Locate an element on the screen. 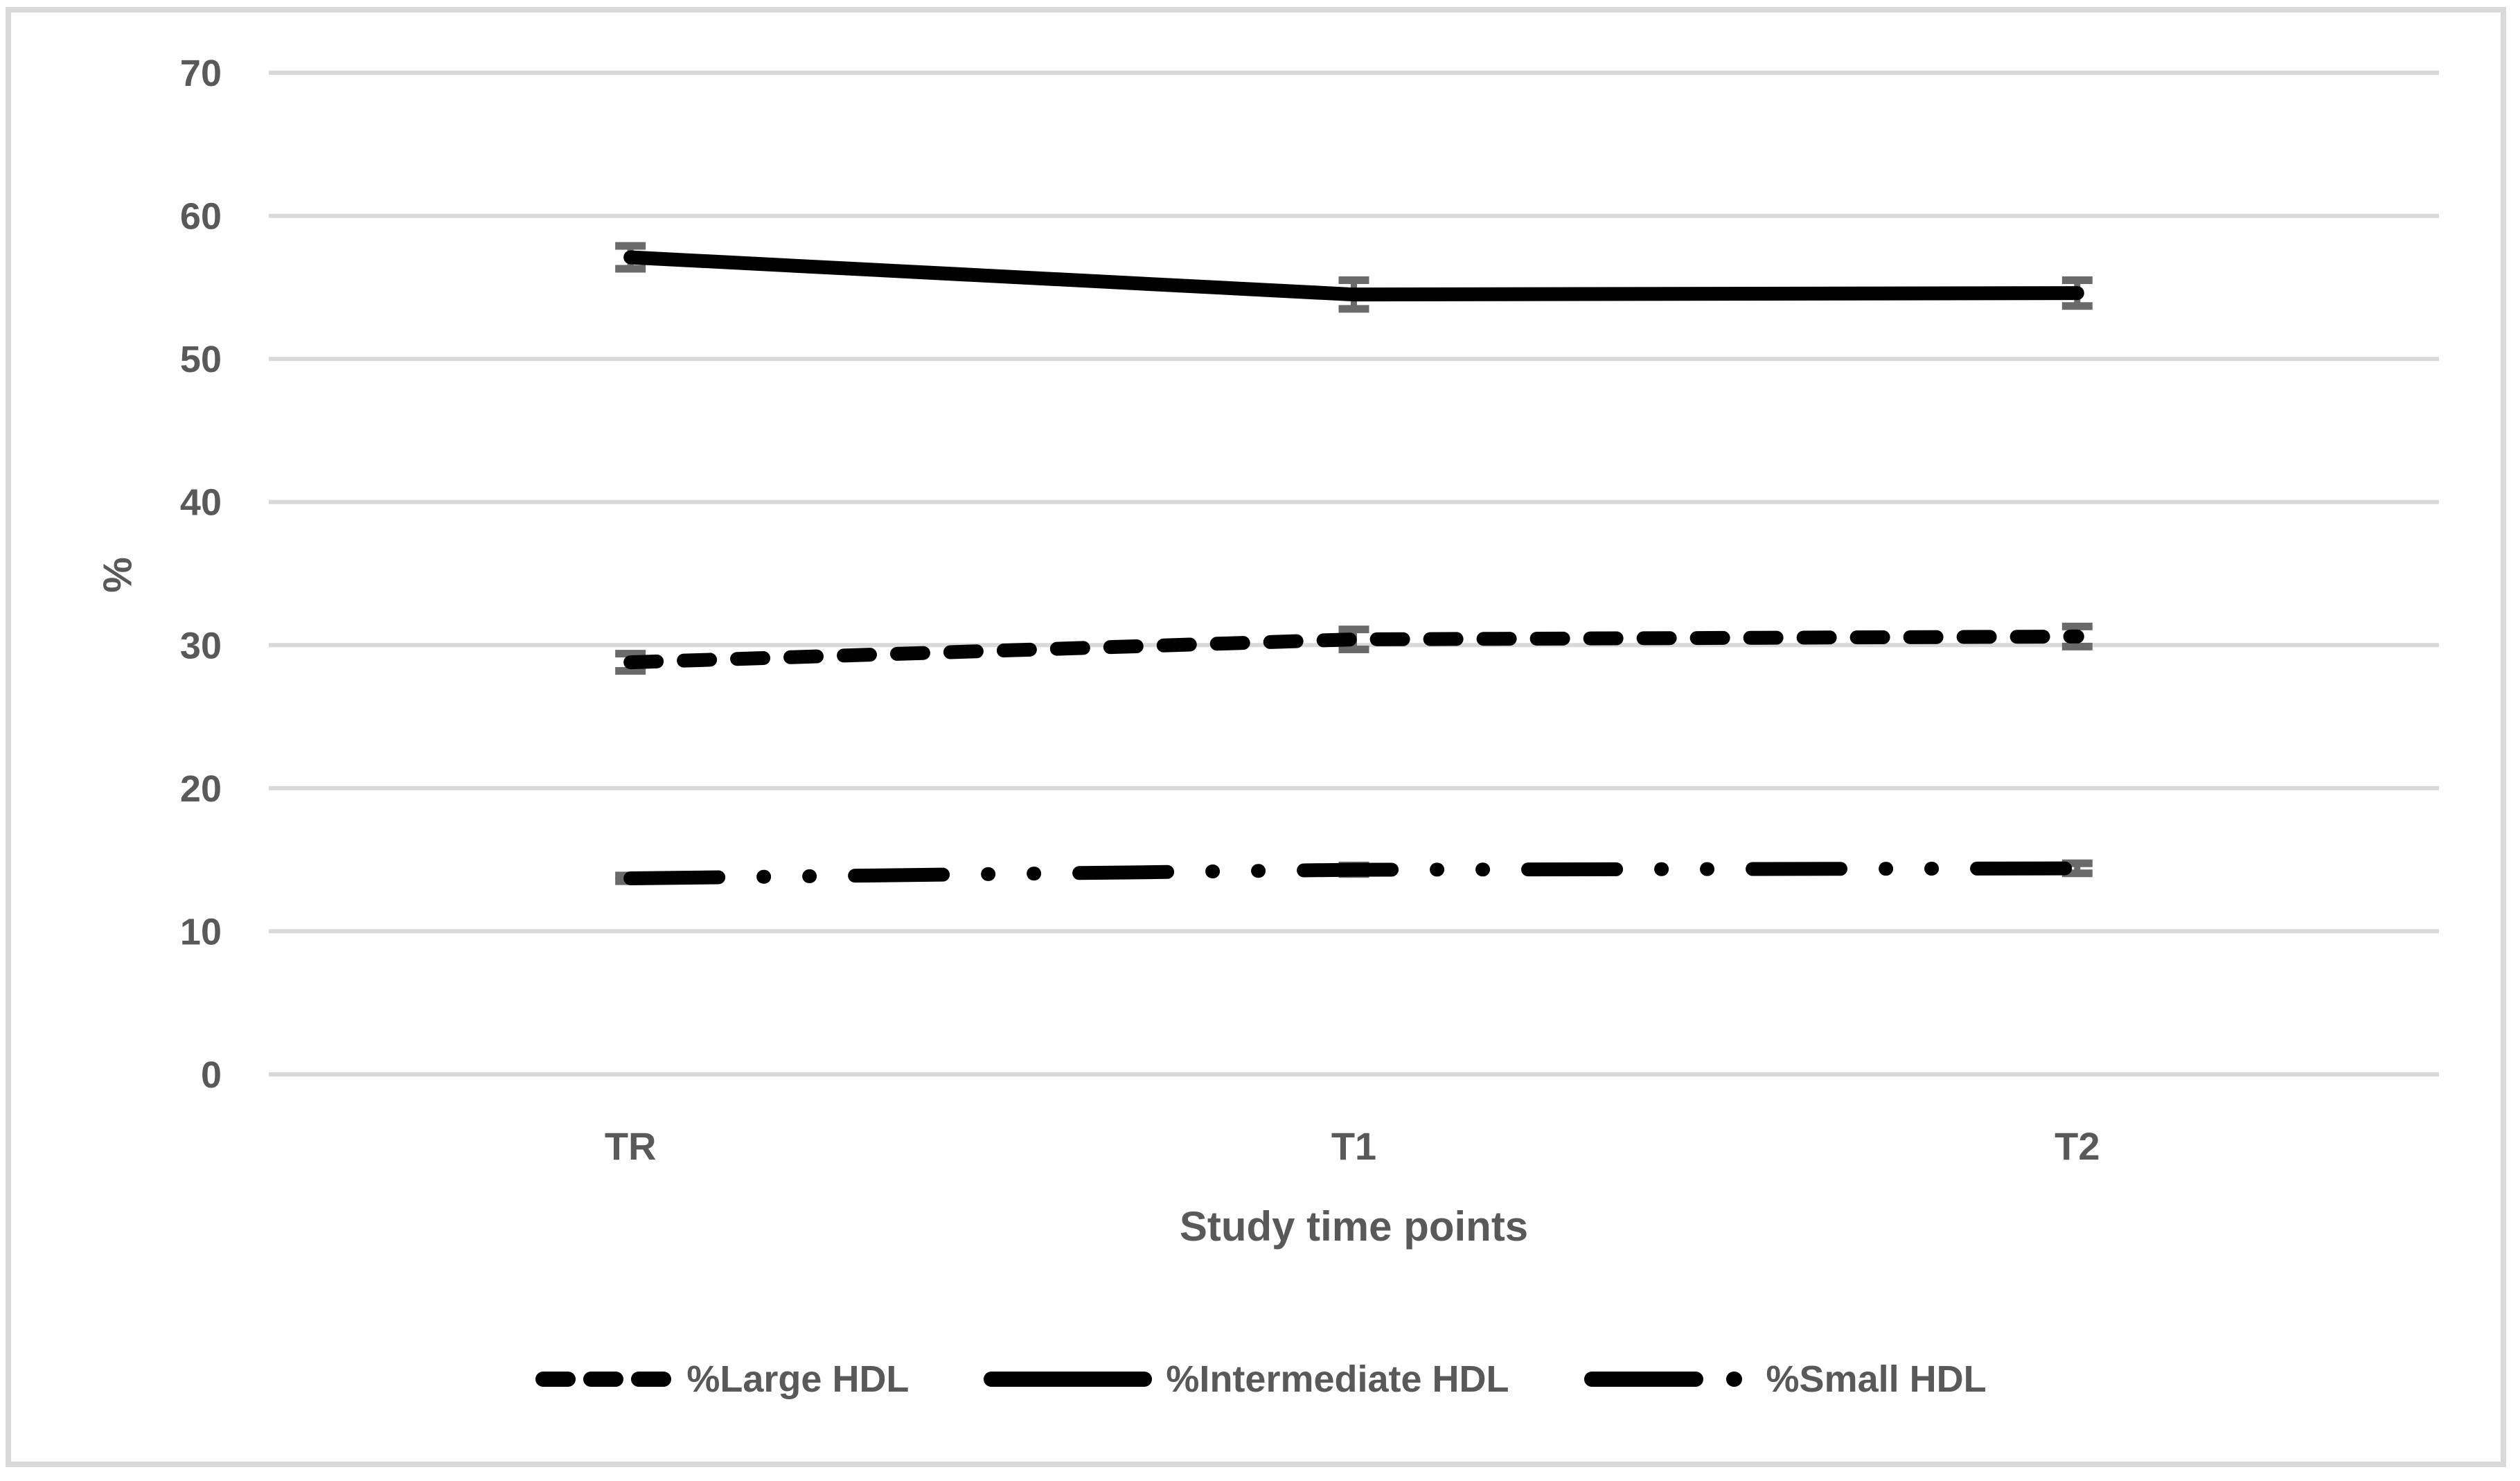  x-axis-title: Study time points is located at coordinates (1354, 1226).